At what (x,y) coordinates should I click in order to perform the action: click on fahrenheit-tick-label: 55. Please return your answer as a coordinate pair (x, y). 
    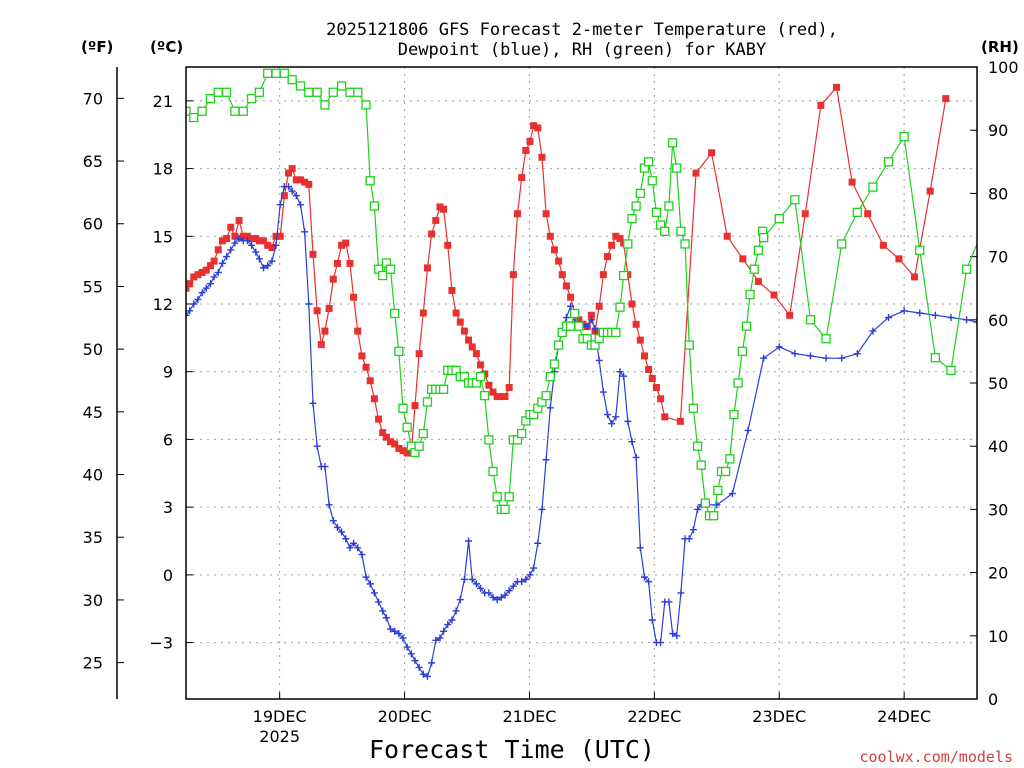
    Looking at the image, I should click on (93, 286).